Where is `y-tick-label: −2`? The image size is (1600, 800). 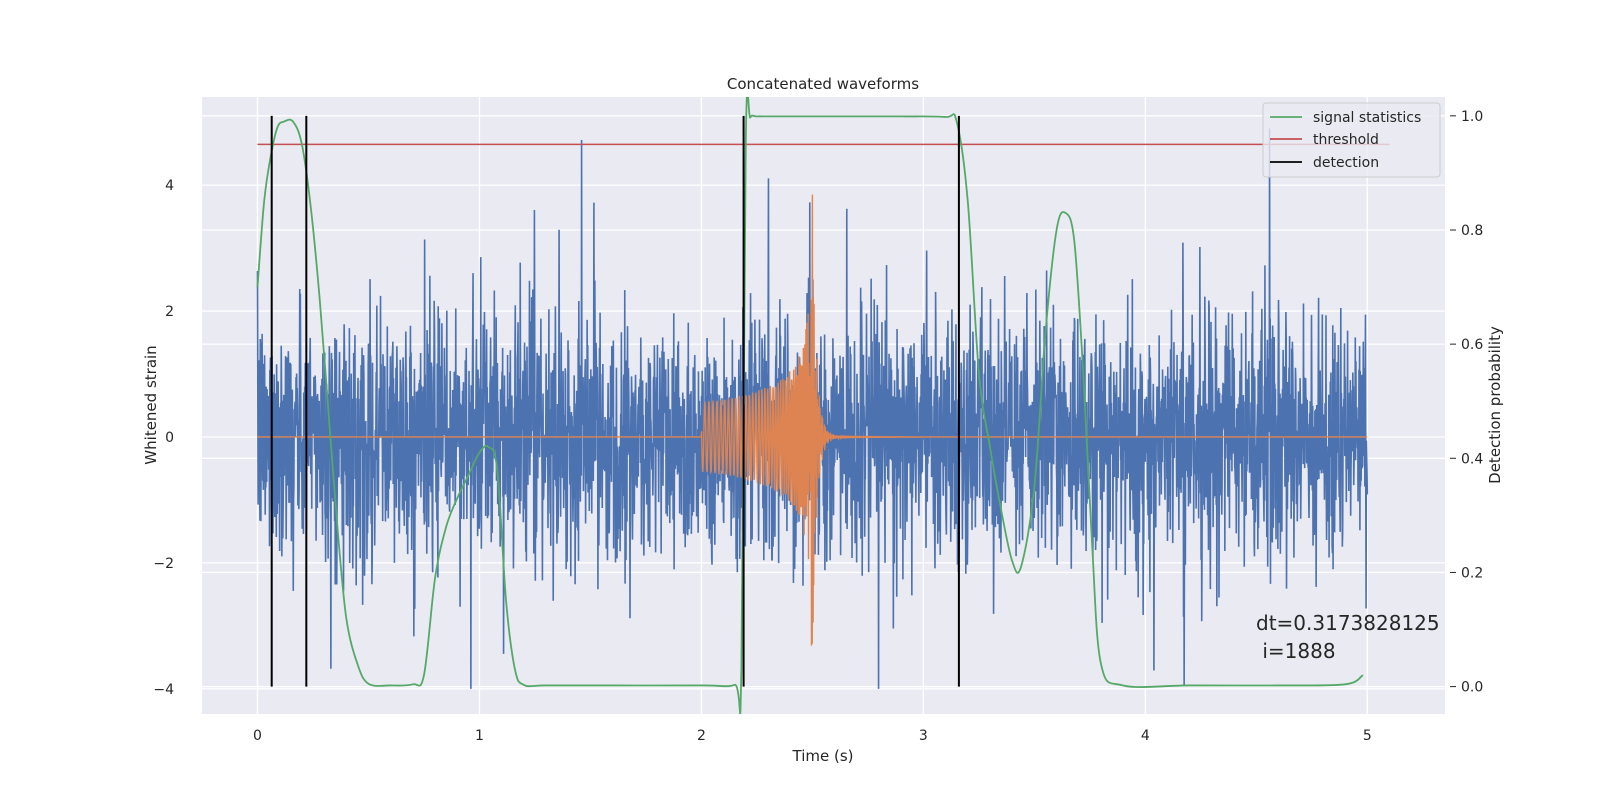
y-tick-label: −2 is located at coordinates (163, 564).